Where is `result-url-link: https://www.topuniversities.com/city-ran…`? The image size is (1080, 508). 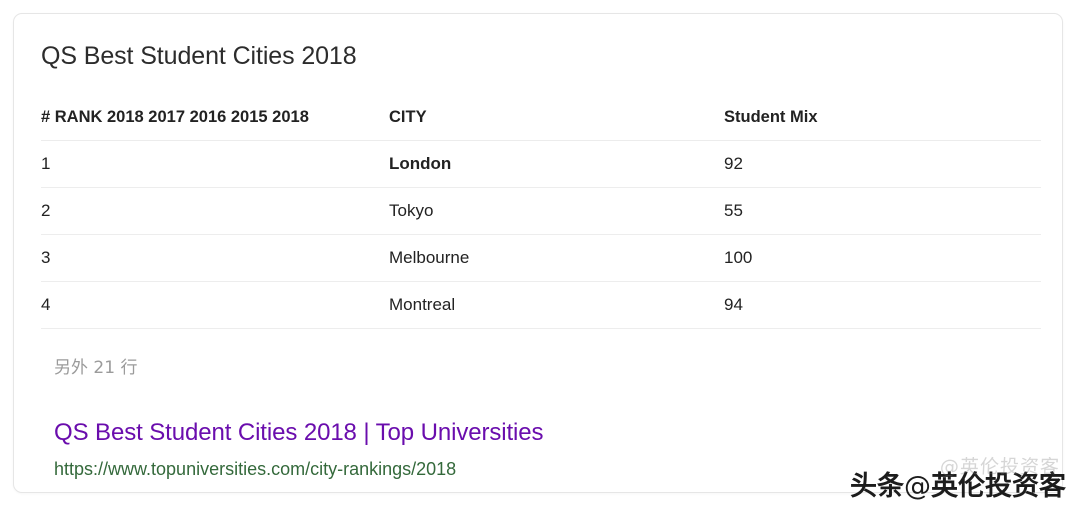 result-url-link: https://www.topuniversities.com/city-ran… is located at coordinates (255, 469).